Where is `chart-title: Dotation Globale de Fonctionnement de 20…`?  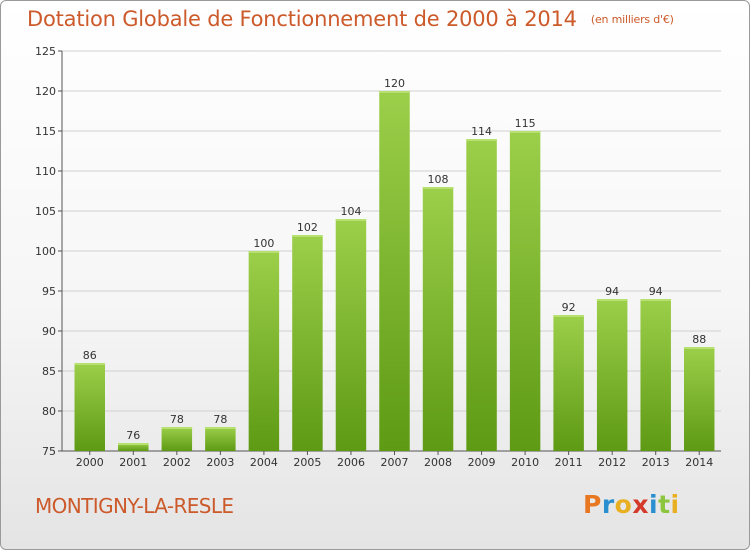
chart-title: Dotation Globale de Fonctionnement de 20… is located at coordinates (350, 19).